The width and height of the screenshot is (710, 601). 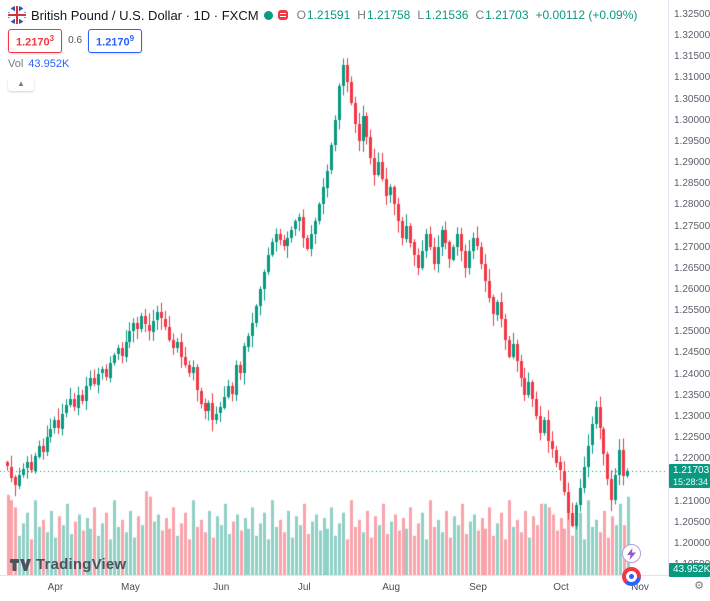 What do you see at coordinates (282, 15) in the screenshot?
I see `list-icon` at bounding box center [282, 15].